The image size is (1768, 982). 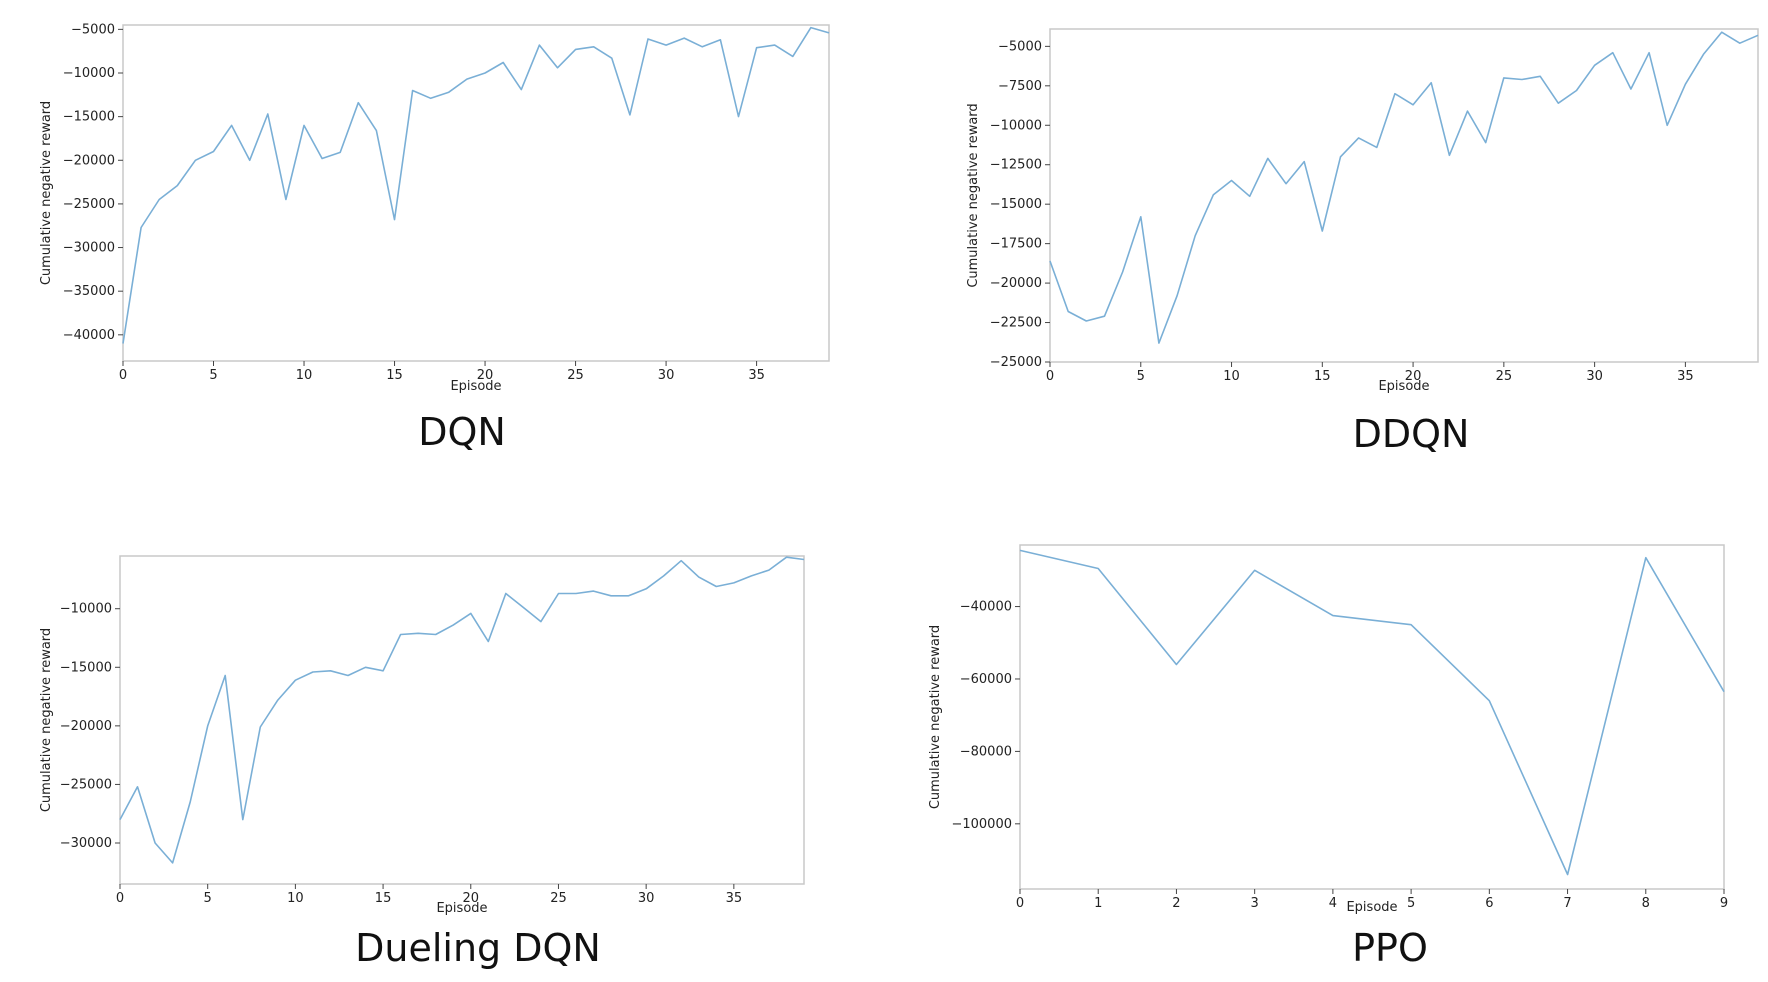 What do you see at coordinates (1411, 434) in the screenshot?
I see `panel-caption: DDQN` at bounding box center [1411, 434].